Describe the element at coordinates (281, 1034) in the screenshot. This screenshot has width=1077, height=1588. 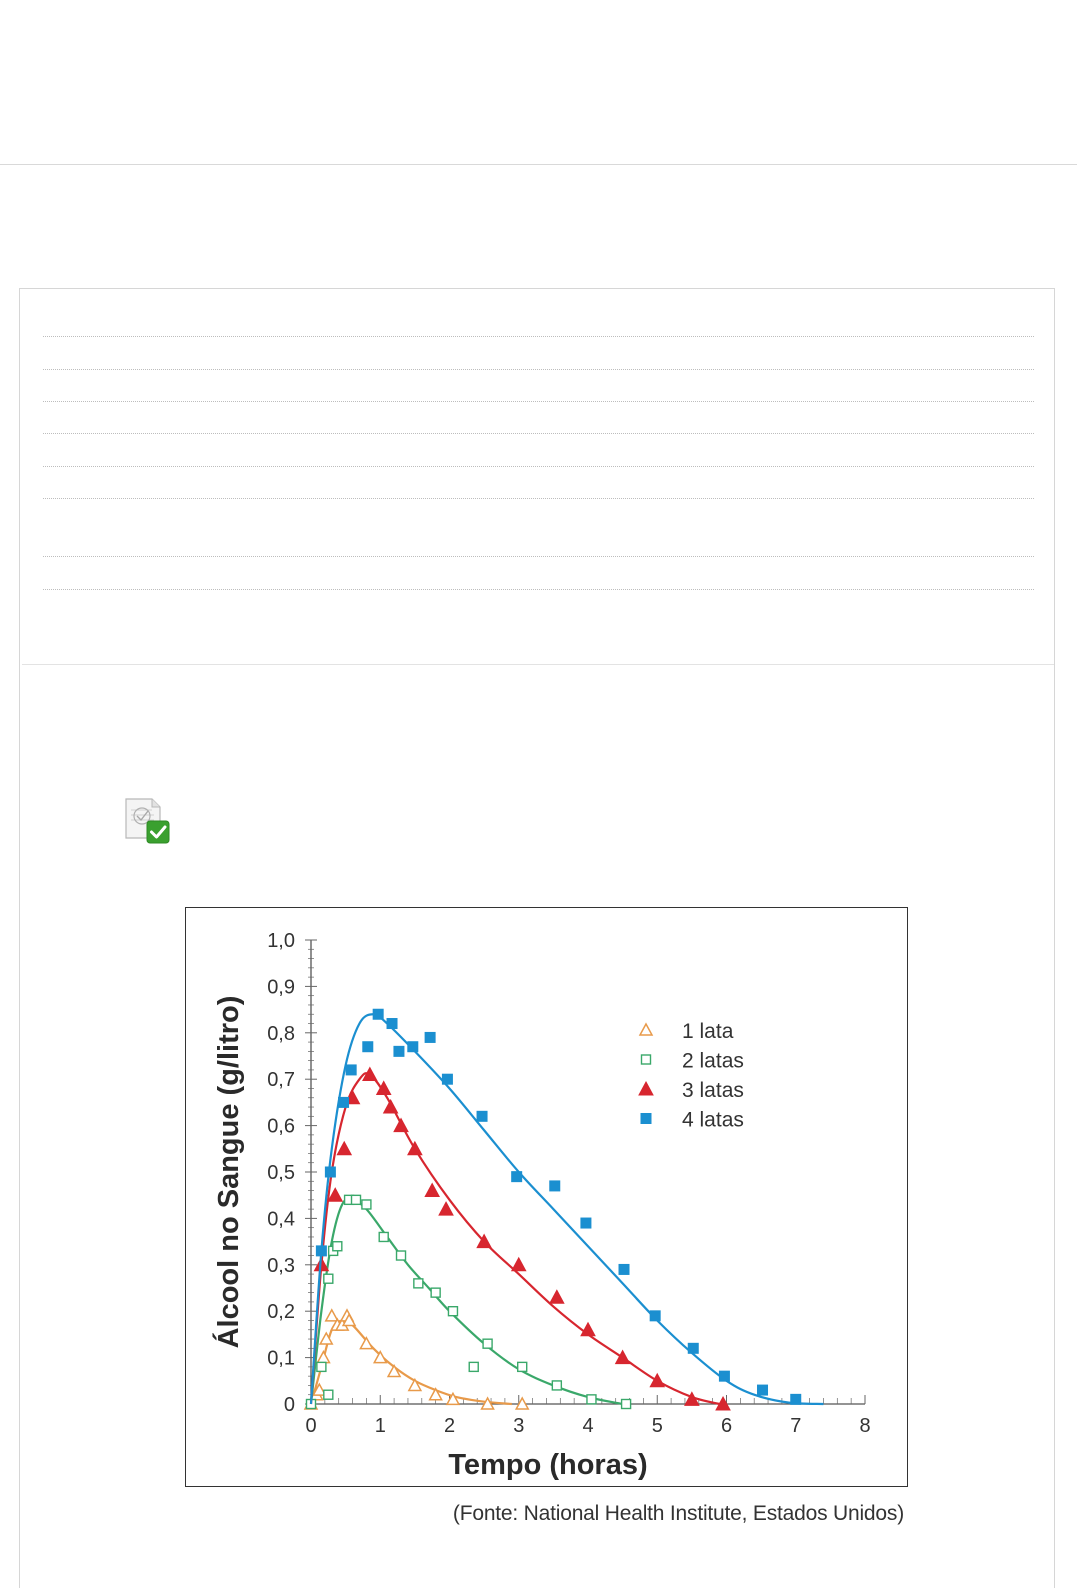
I see `y-tick-label: 0,8` at that location.